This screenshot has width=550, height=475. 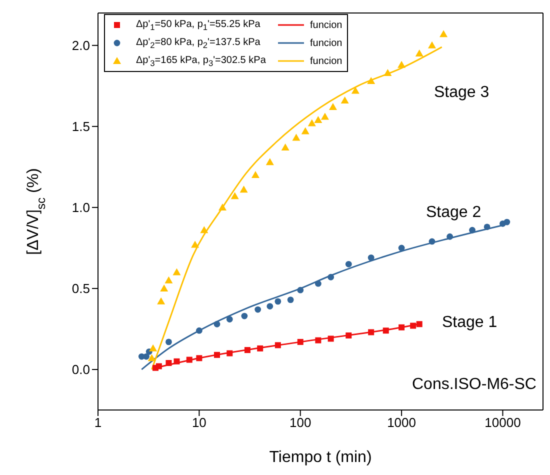 What do you see at coordinates (198, 43) in the screenshot?
I see `legend-label: Δp'$_{2}$=80 kPa, p$_{2}$'=137.5 kPa` at bounding box center [198, 43].